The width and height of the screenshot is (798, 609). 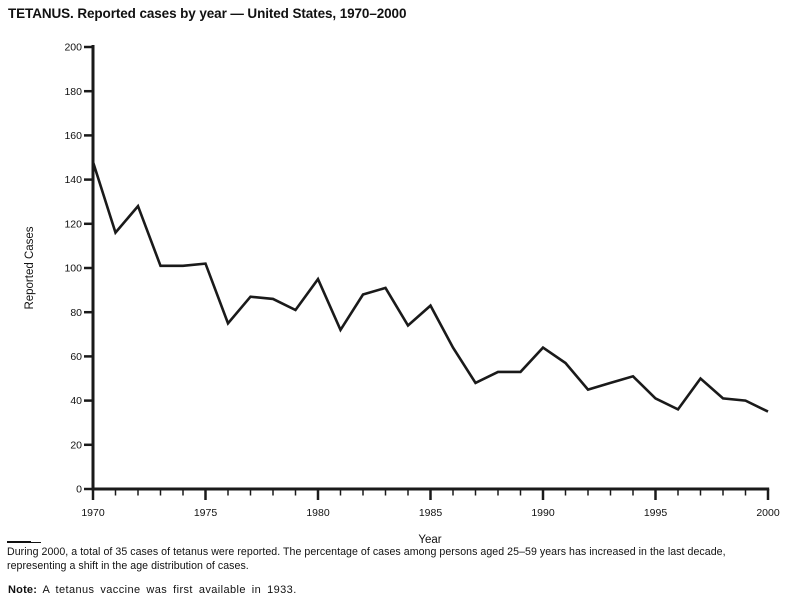 What do you see at coordinates (431, 513) in the screenshot?
I see `x-tick-label: 1985` at bounding box center [431, 513].